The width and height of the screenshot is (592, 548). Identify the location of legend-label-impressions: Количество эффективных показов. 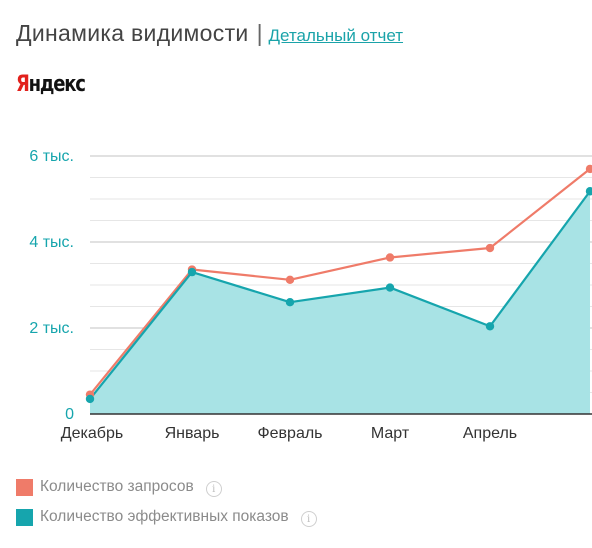
(164, 516).